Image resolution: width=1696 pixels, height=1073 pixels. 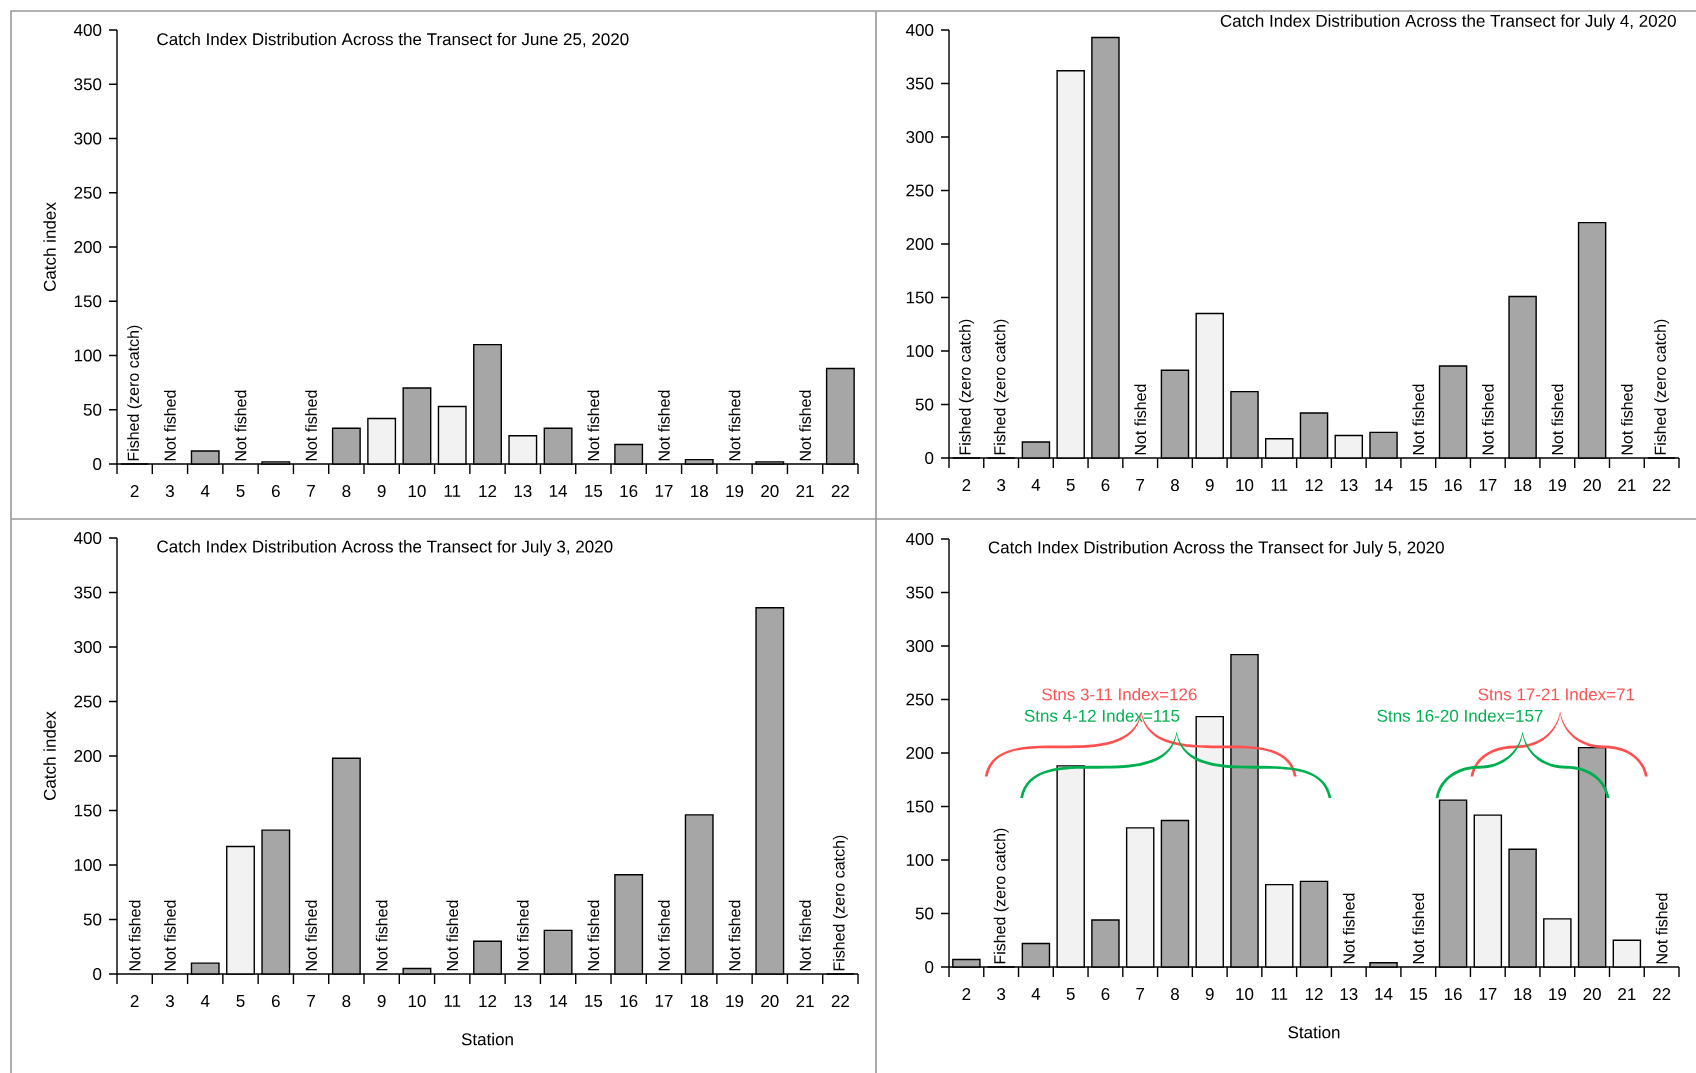 What do you see at coordinates (134, 491) in the screenshot?
I see `x-tick-label: 2` at bounding box center [134, 491].